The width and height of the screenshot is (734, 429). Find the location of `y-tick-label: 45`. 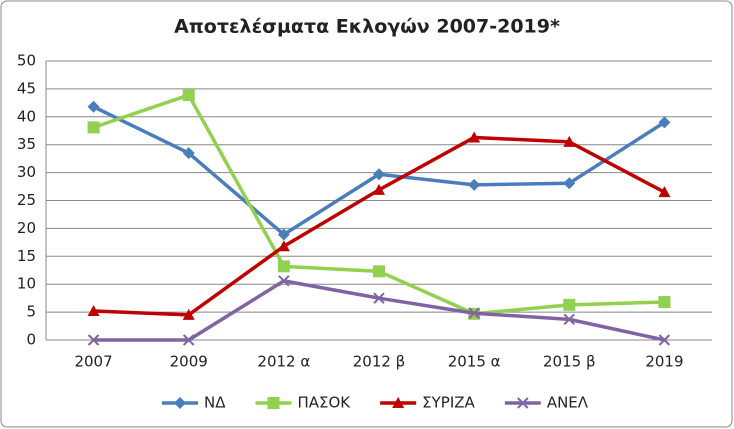

y-tick-label: 45 is located at coordinates (26, 88).